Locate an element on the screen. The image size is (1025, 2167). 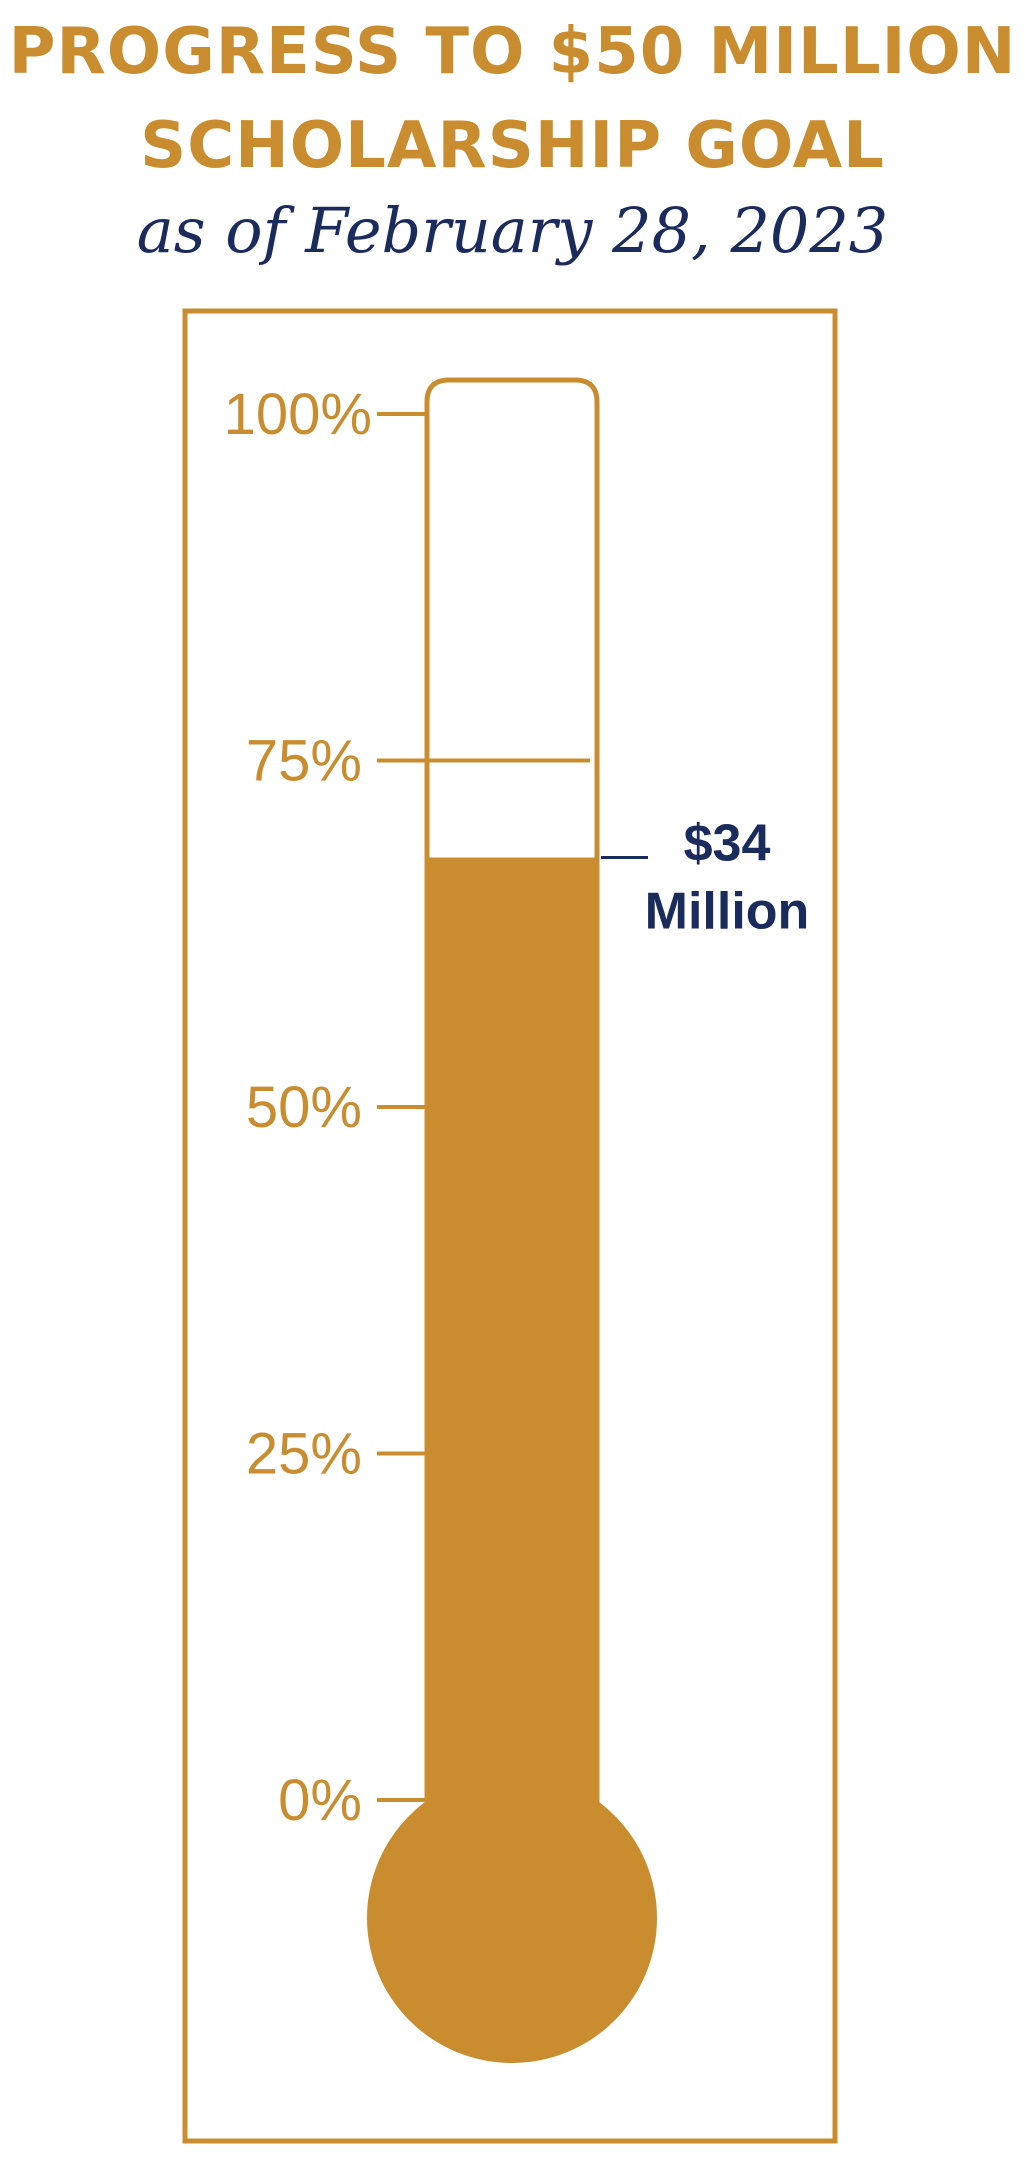
thermometer-tube-outline is located at coordinates (512, 1147).